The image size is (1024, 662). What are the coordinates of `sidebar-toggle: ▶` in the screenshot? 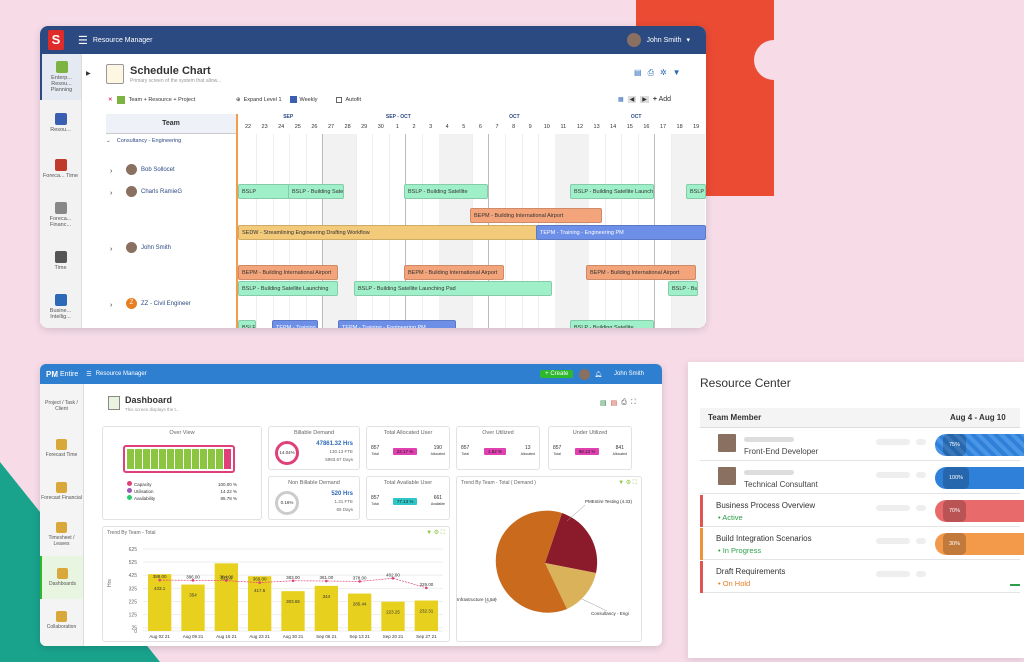 It's located at (88, 74).